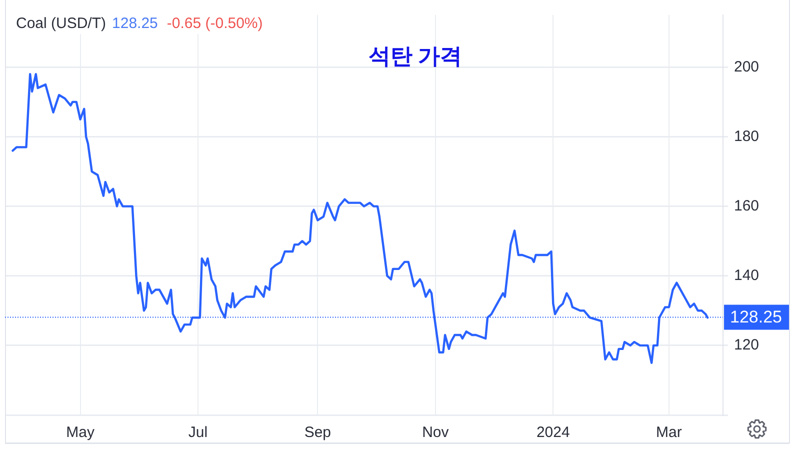  What do you see at coordinates (214, 23) in the screenshot?
I see `annotation: -0.65 (-0.50%)` at bounding box center [214, 23].